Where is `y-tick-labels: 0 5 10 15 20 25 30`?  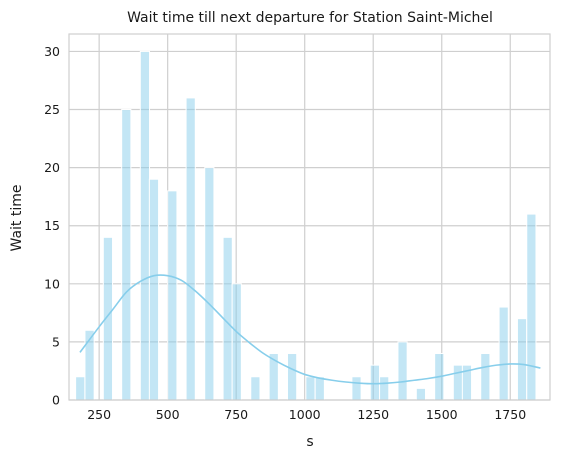
y-tick-labels: 0 5 10 15 20 25 30 is located at coordinates (52, 226).